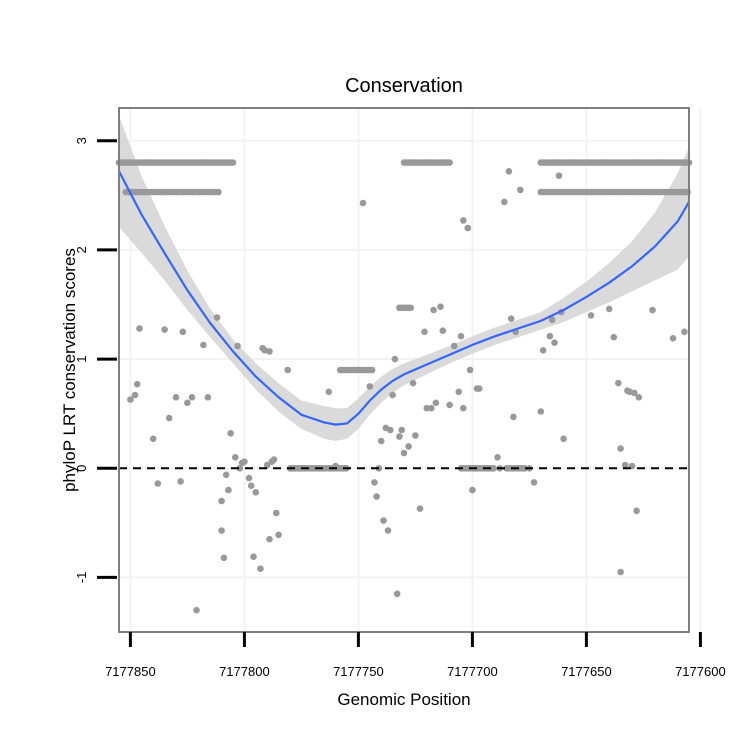 Image resolution: width=750 pixels, height=750 pixels. Describe the element at coordinates (130, 671) in the screenshot. I see `x-tick-label: 7177850` at that location.